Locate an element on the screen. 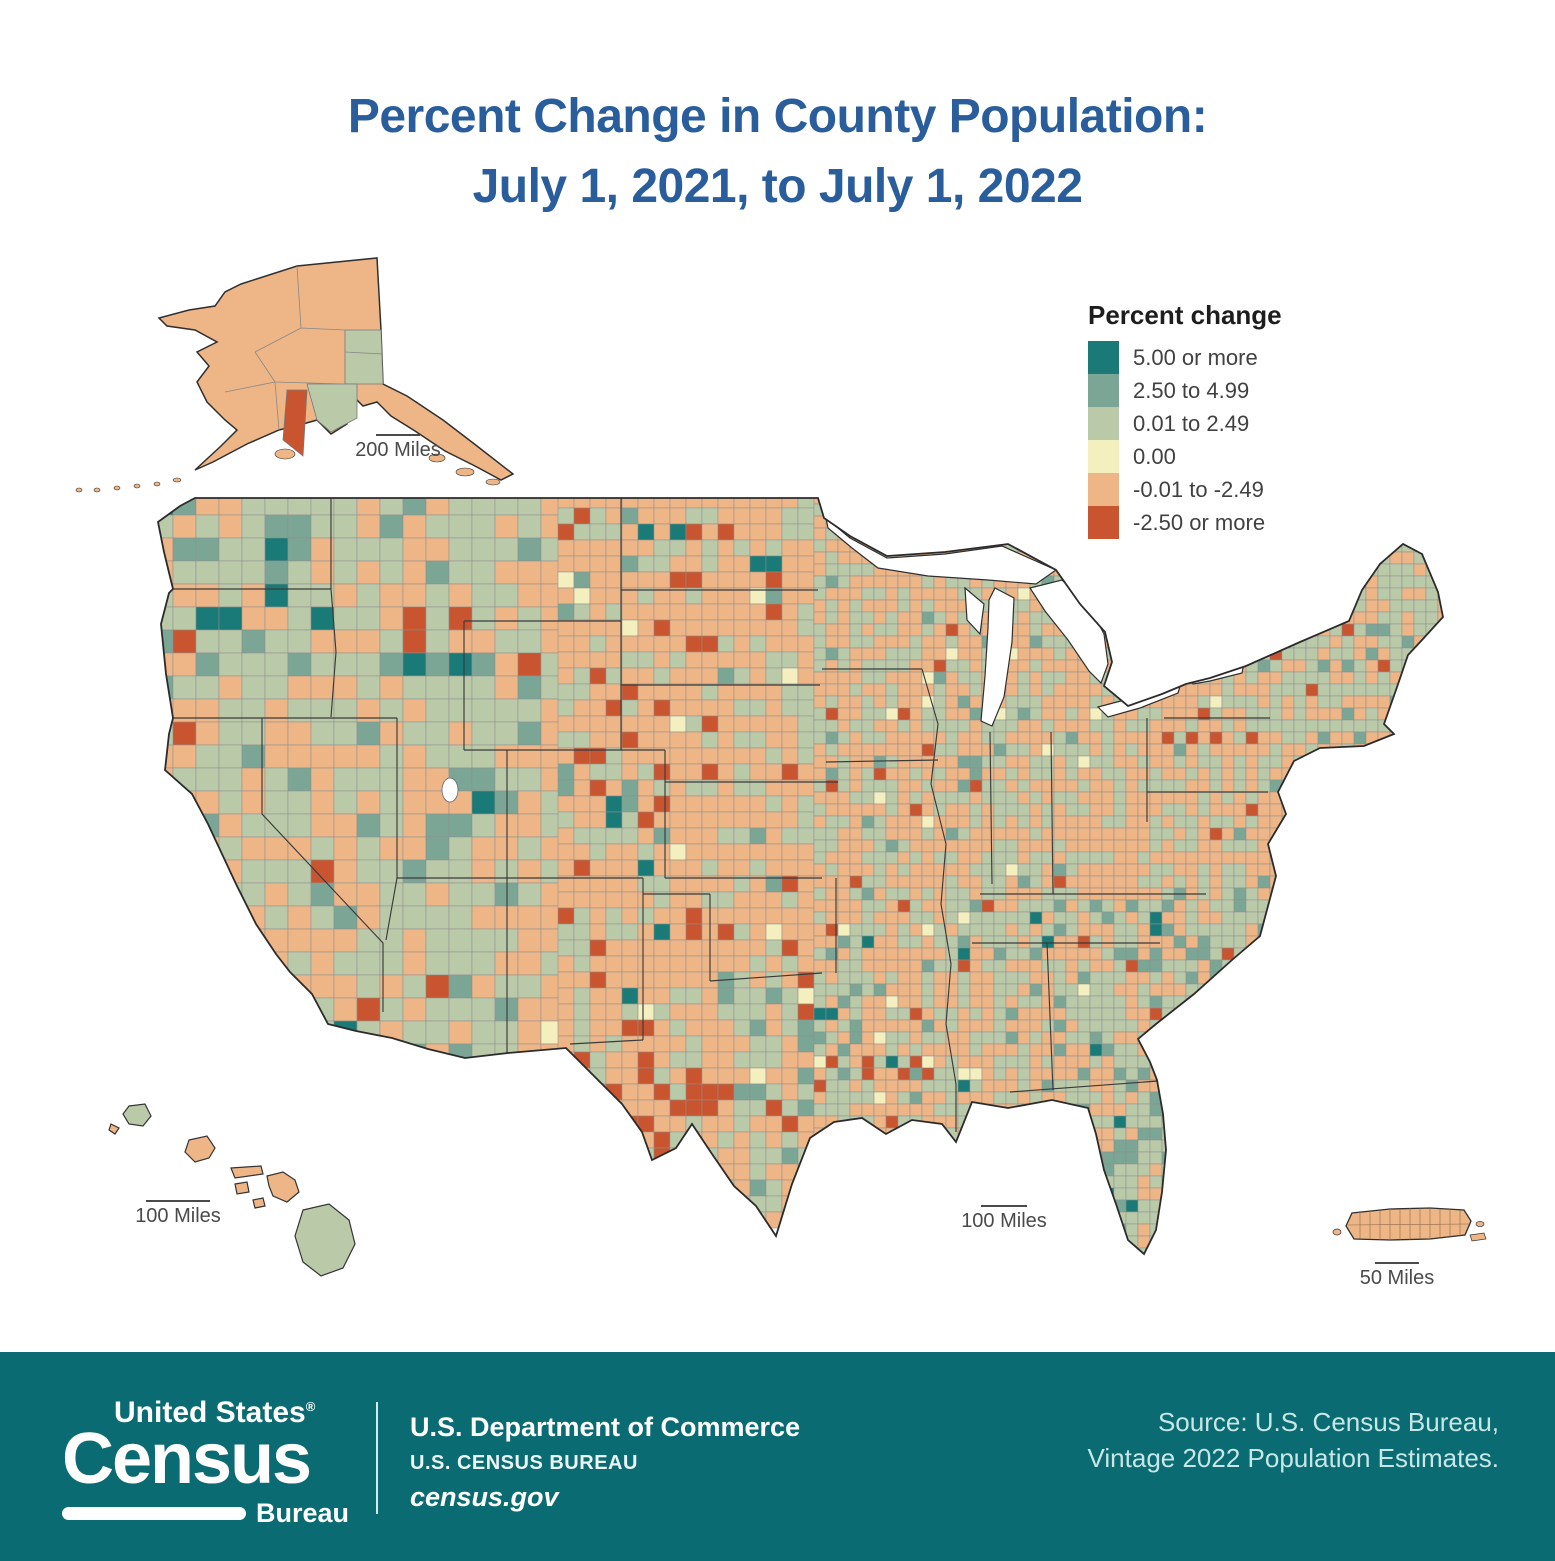 The height and width of the screenshot is (1561, 1555). footer-divider is located at coordinates (377, 1458).